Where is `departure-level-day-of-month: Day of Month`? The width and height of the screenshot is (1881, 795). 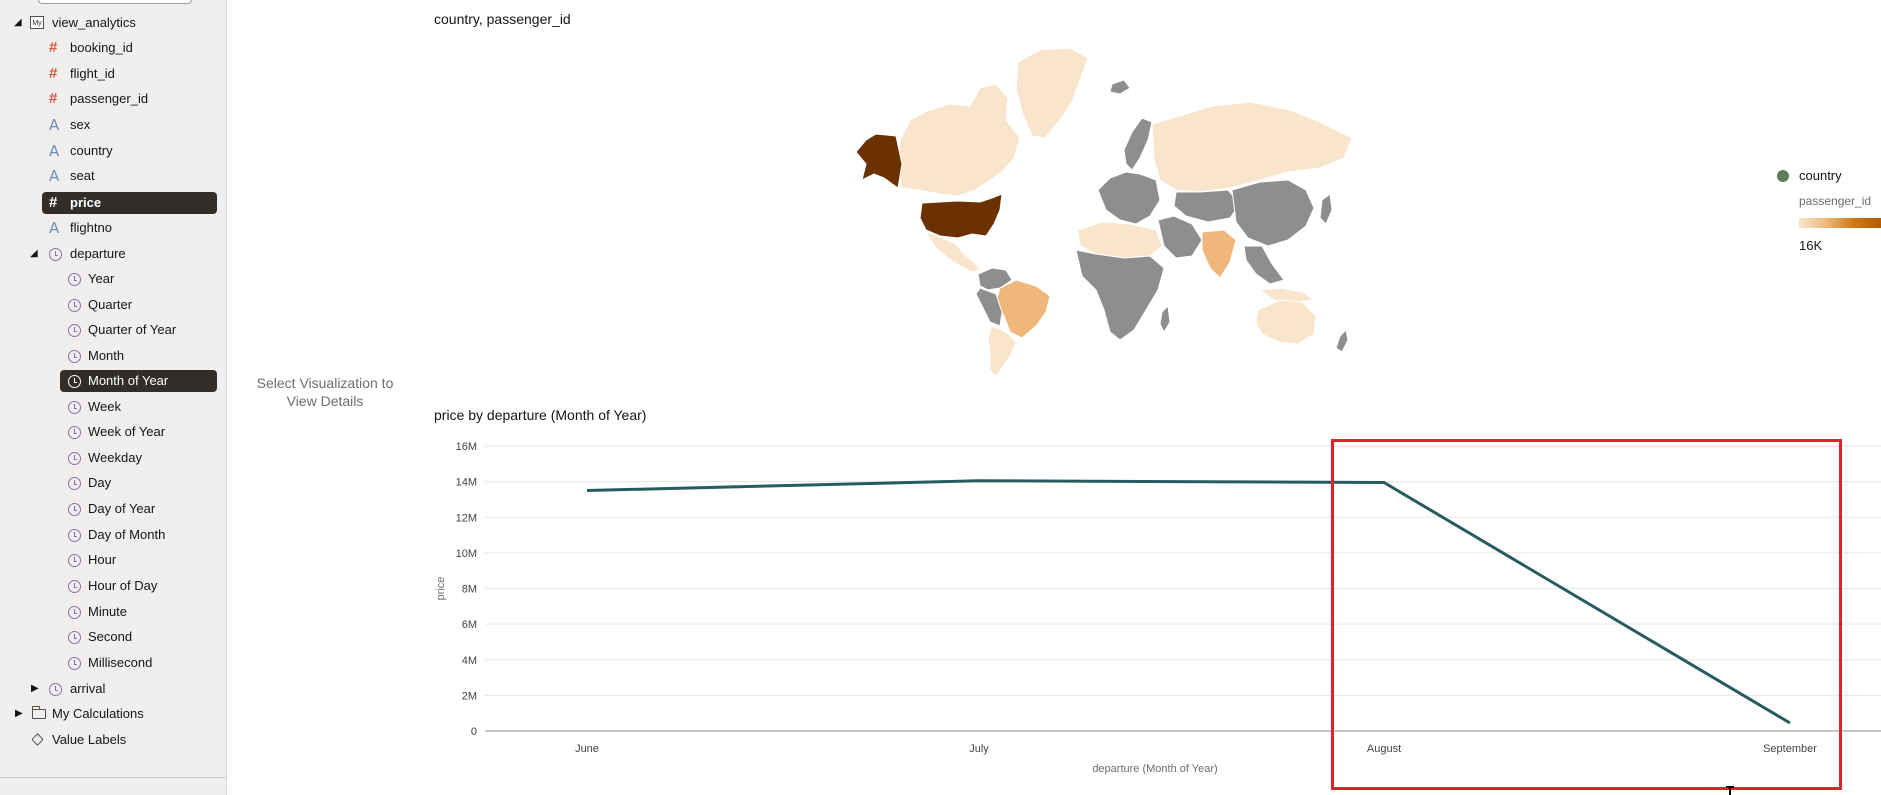
departure-level-day-of-month: Day of Month is located at coordinates (138, 535).